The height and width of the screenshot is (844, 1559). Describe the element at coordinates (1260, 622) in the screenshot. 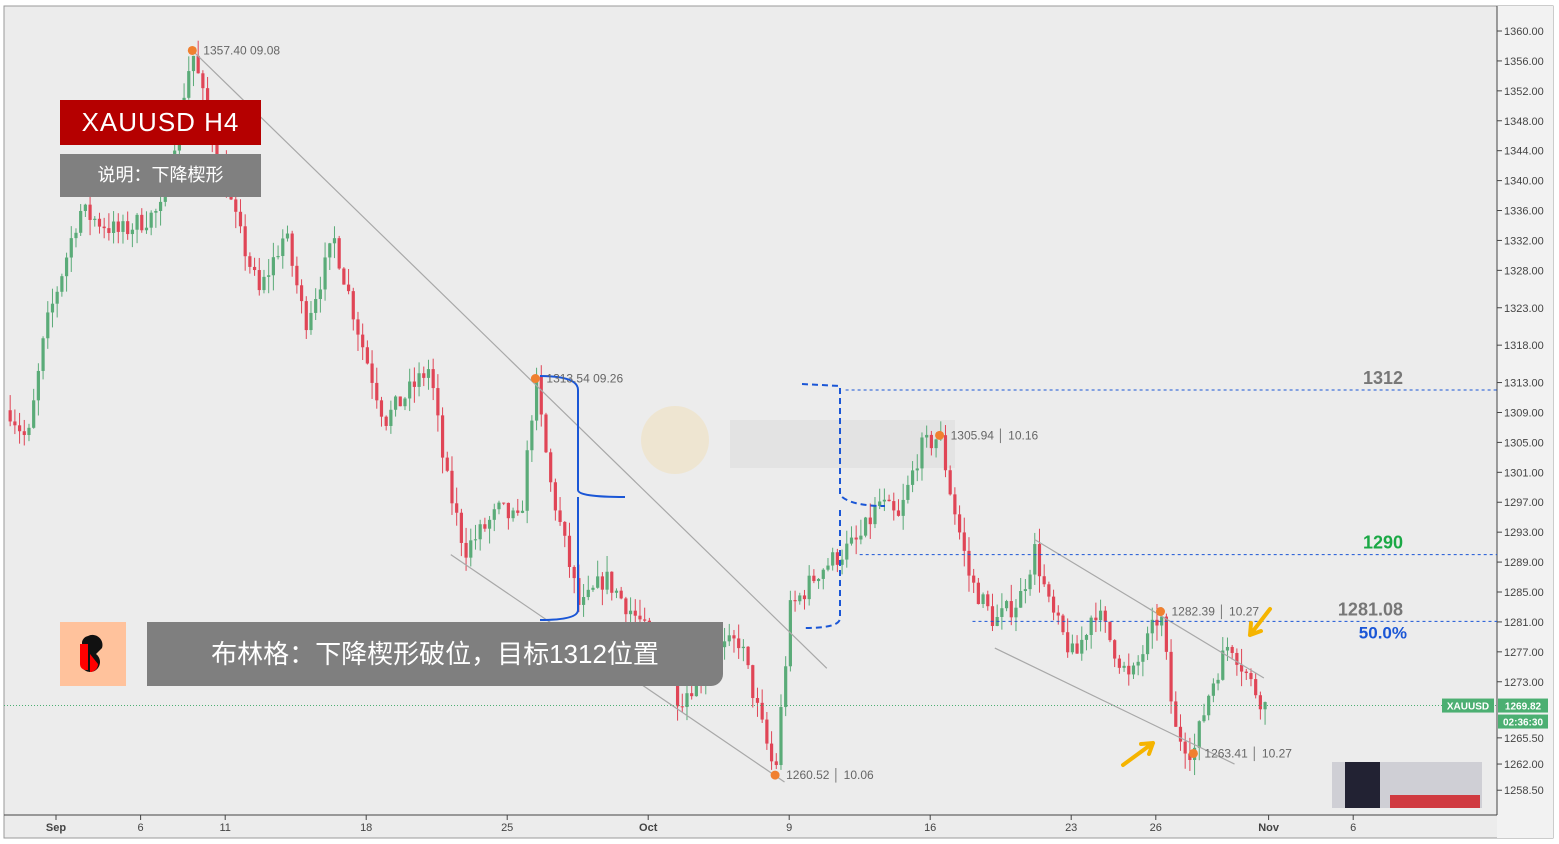

I see `arrow-down-icon` at that location.